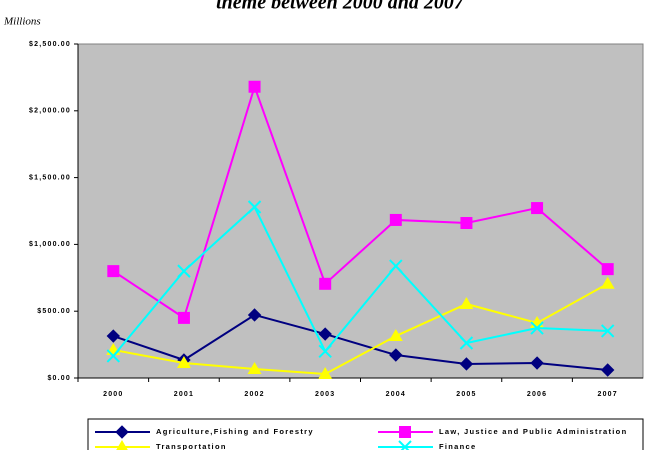  What do you see at coordinates (537, 394) in the screenshot?
I see `x-tick-label: 2006` at bounding box center [537, 394].